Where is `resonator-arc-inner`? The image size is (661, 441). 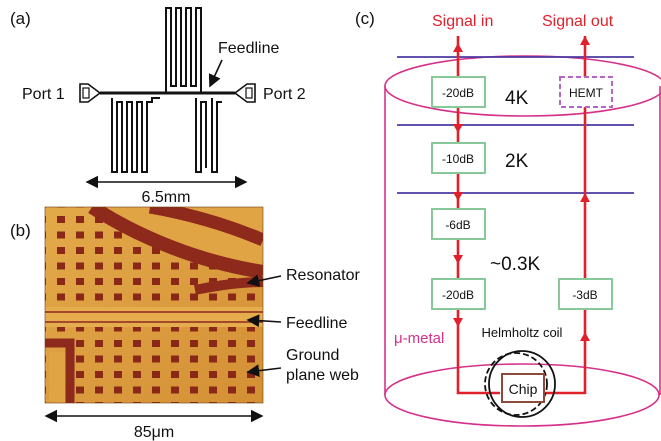
resonator-arc-inner is located at coordinates (205, 226).